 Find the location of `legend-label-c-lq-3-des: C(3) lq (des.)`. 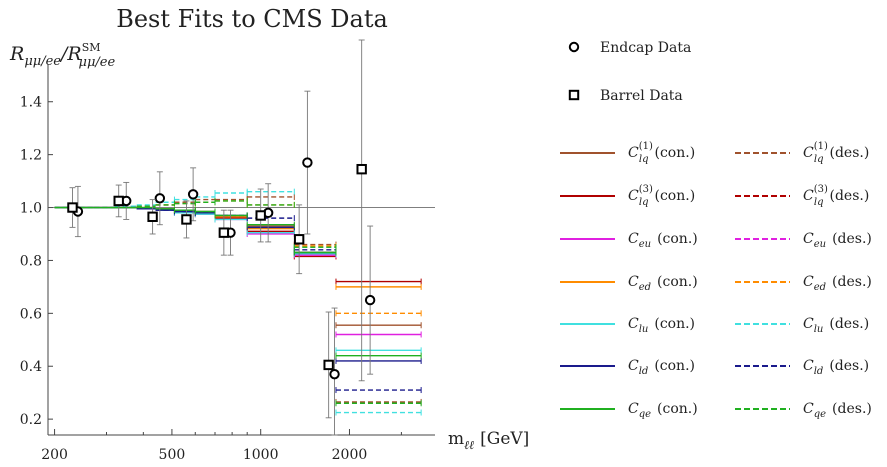

legend-label-c-lq-3-des: C(3) lq (des.) is located at coordinates (836, 196).